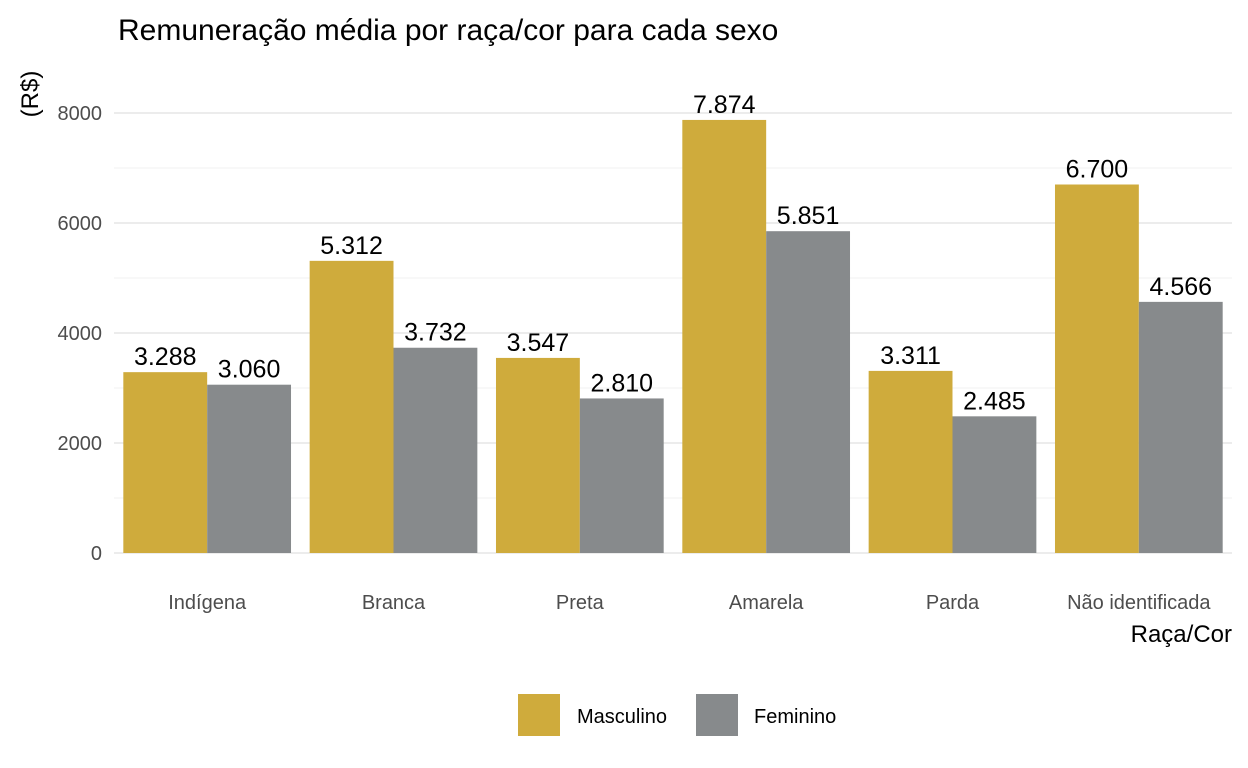 This screenshot has width=1248, height=768. Describe the element at coordinates (1180, 287) in the screenshot. I see `data-label: 4.566` at that location.